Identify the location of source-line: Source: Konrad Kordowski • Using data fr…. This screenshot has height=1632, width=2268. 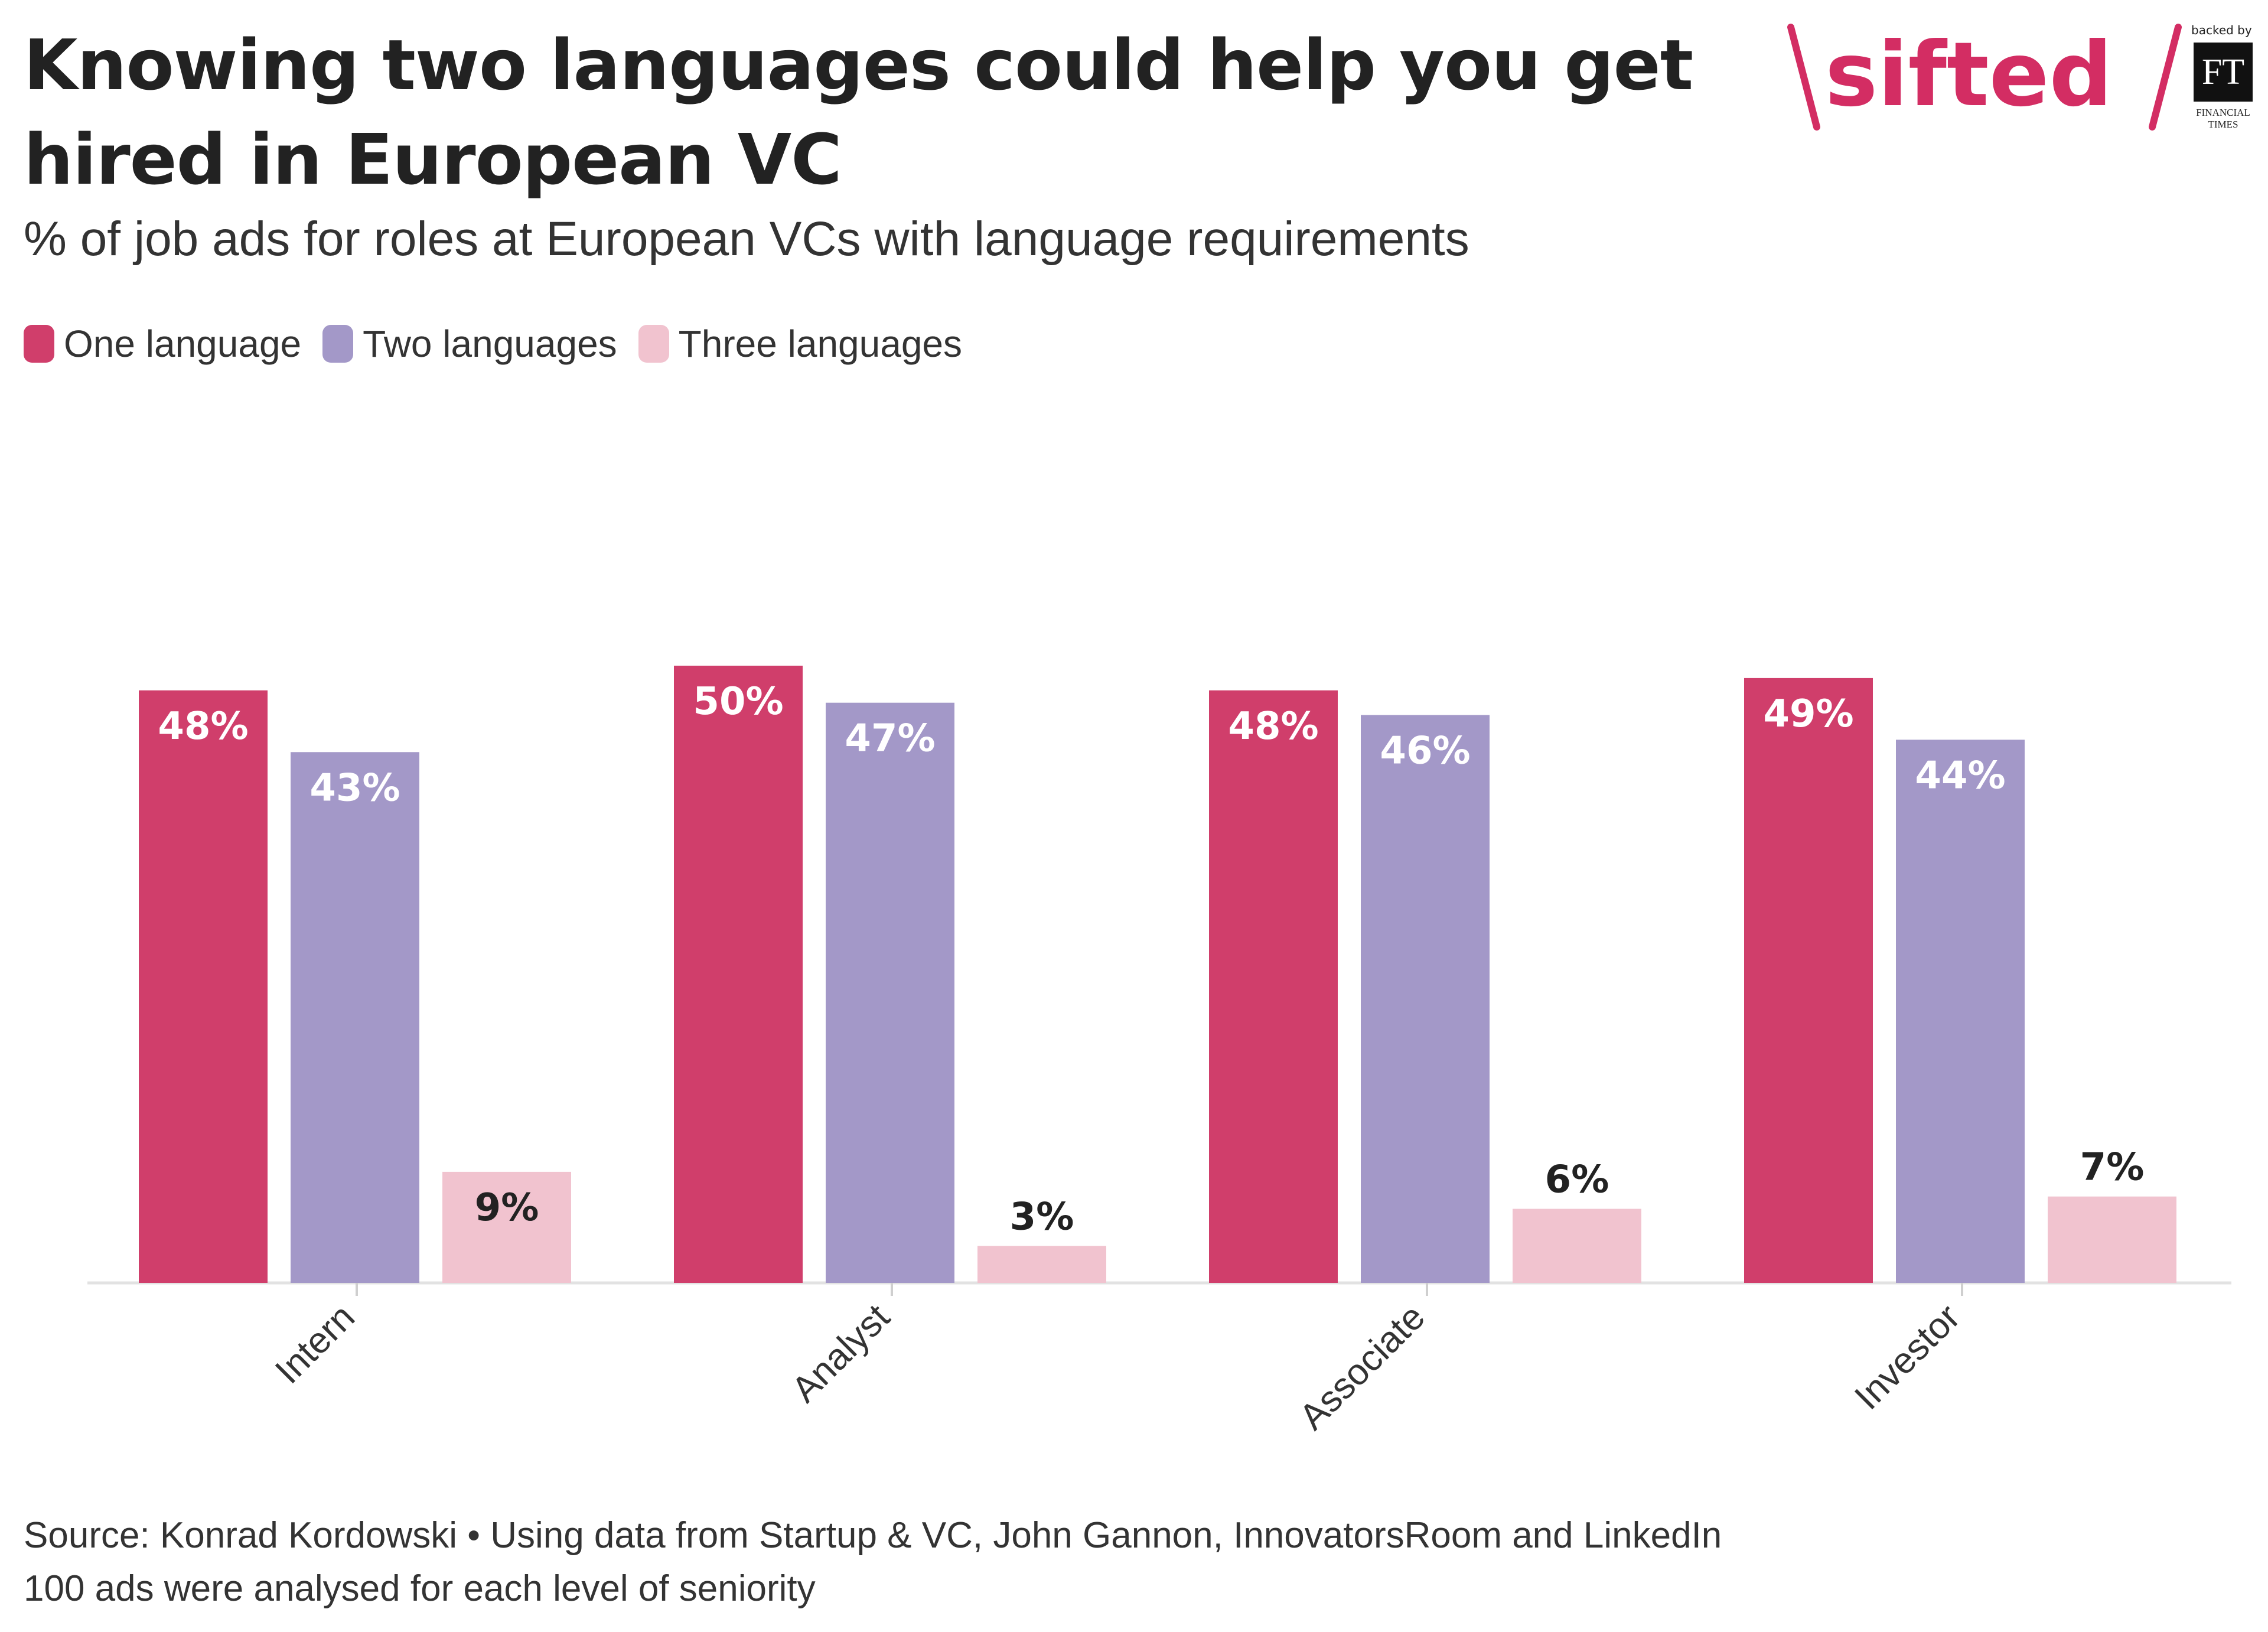
(873, 1536).